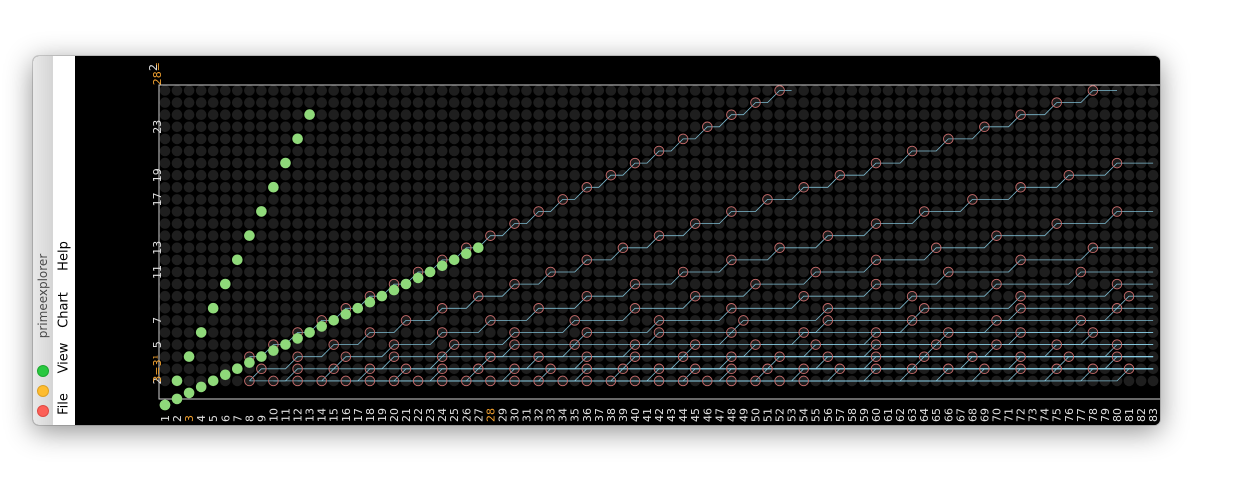 Image resolution: width=1240 pixels, height=481 pixels. I want to click on minimize-button, so click(43, 391).